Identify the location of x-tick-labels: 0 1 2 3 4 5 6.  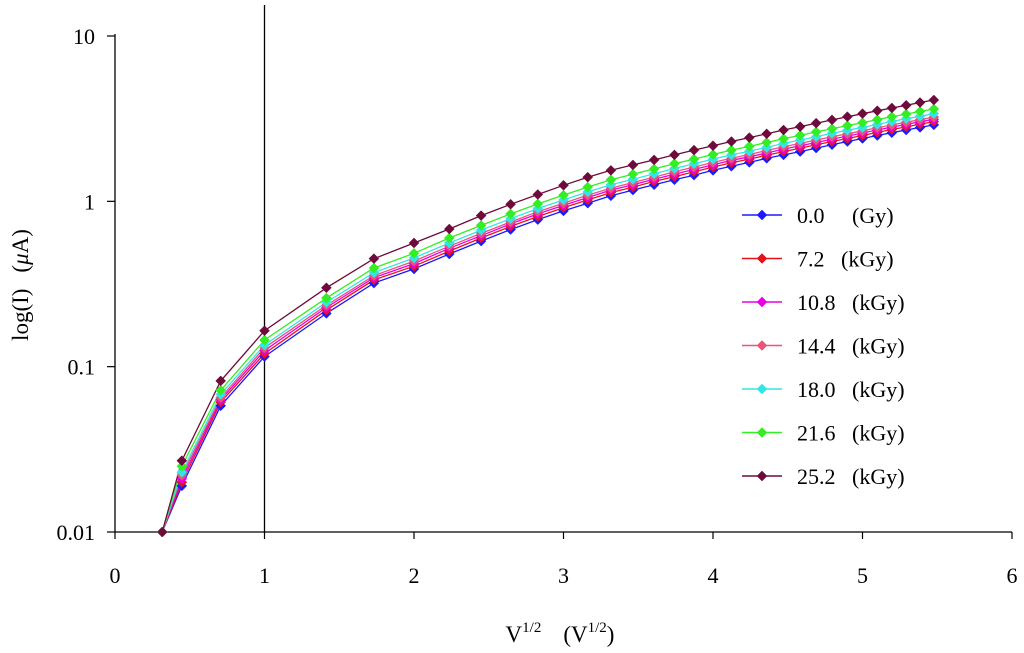
(564, 575).